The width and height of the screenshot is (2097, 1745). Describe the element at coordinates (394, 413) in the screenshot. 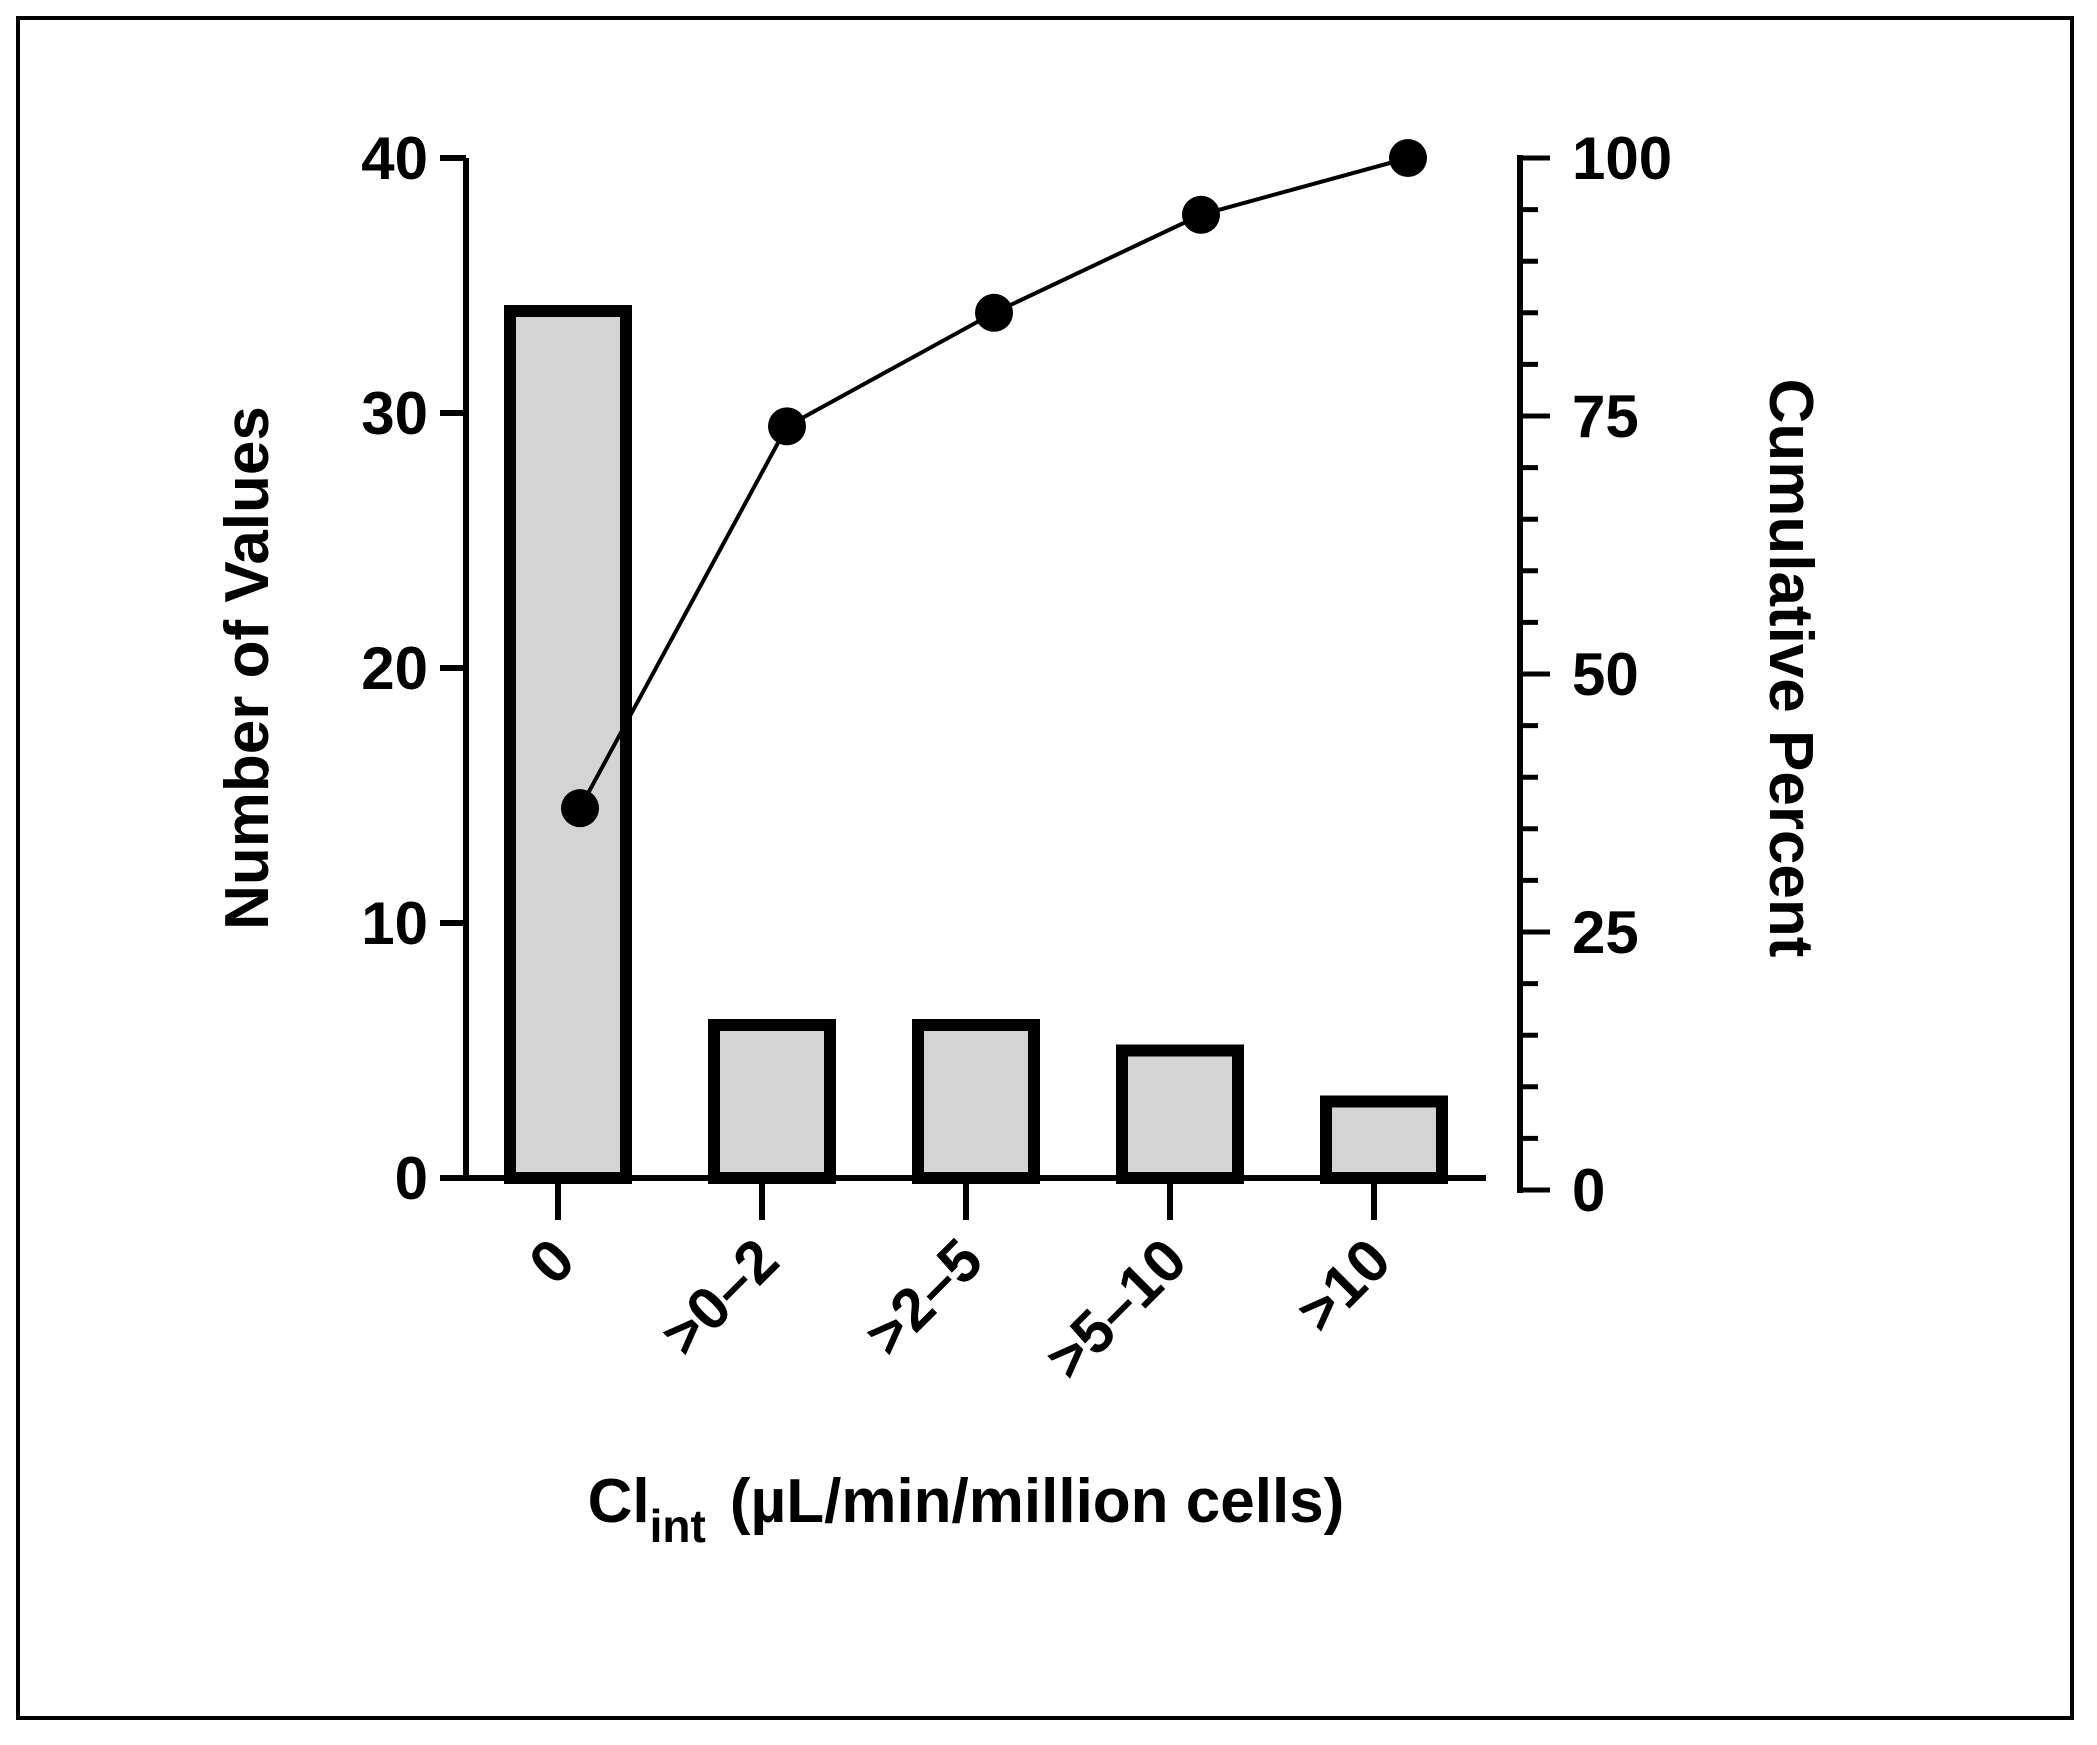

I see `y-tick-label-30: 30` at that location.